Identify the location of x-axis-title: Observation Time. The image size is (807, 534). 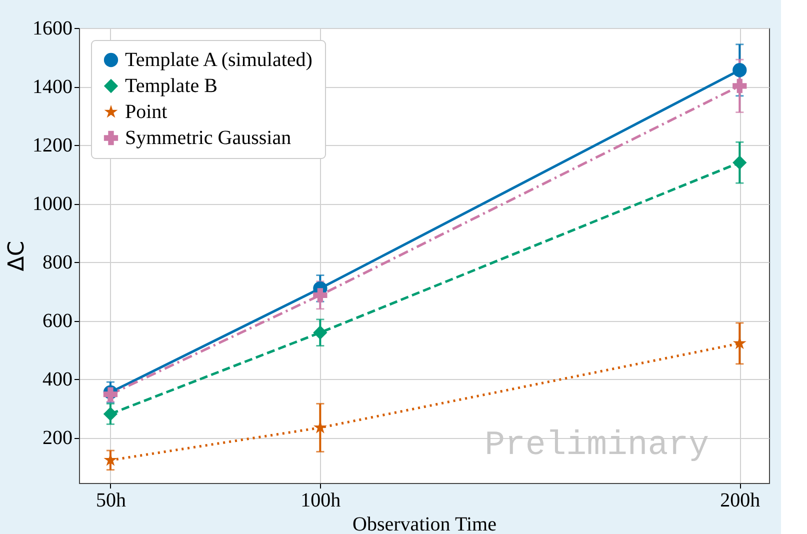
(424, 524).